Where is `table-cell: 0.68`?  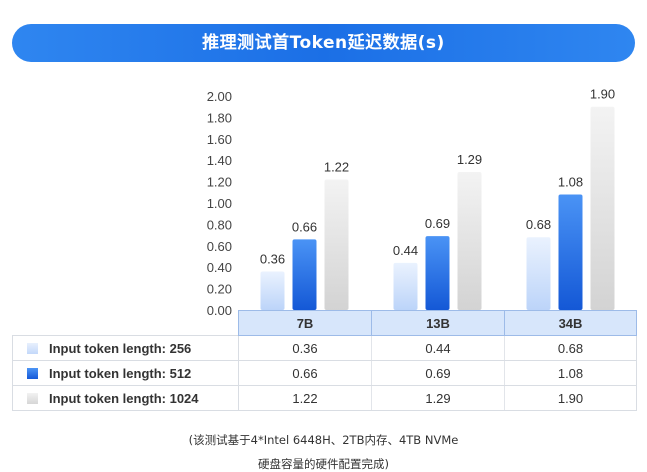 table-cell: 0.68 is located at coordinates (570, 348).